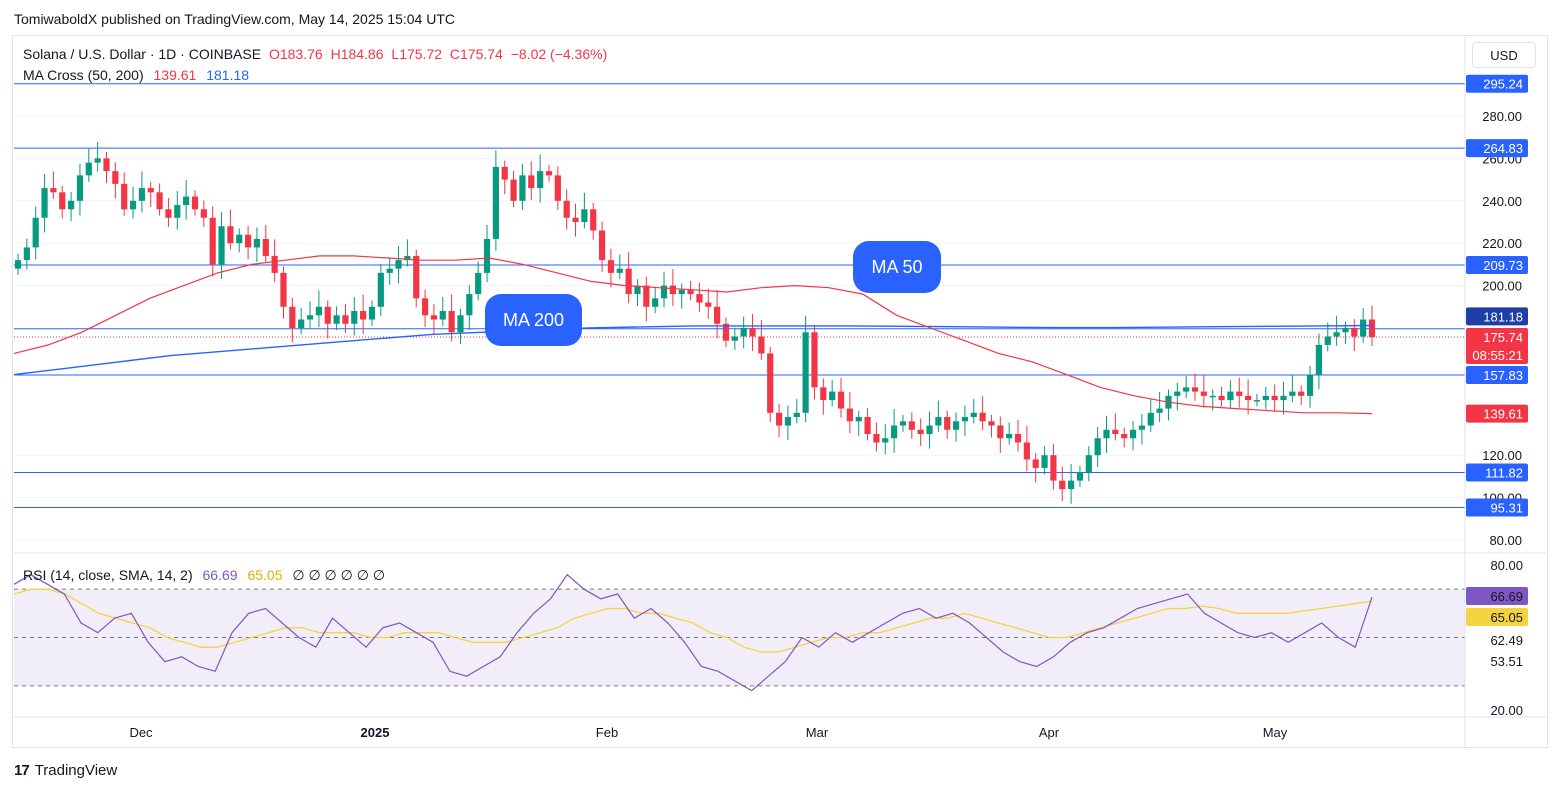 The image size is (1561, 793). I want to click on rsi-empty-values: ∅ ∅ ∅ ∅ ∅ ∅, so click(339, 575).